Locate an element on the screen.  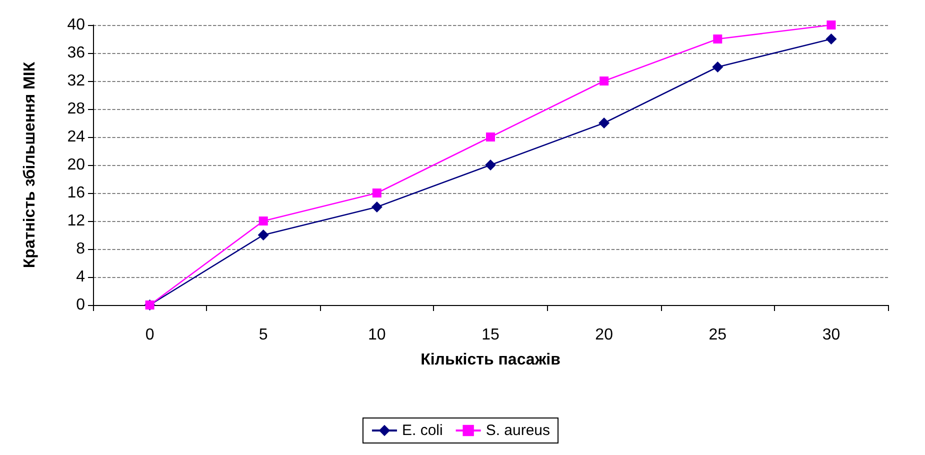
x-axis-title: Кількість пасажів is located at coordinates (490, 360).